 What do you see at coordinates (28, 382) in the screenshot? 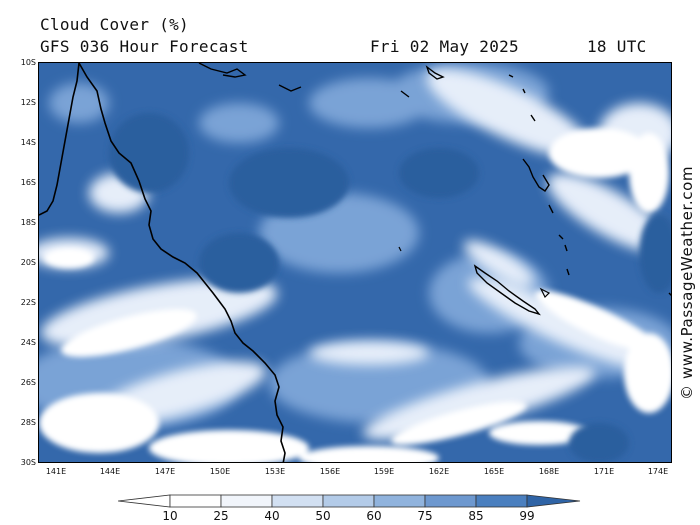
I see `lat-label-26s: 26S` at bounding box center [28, 382].